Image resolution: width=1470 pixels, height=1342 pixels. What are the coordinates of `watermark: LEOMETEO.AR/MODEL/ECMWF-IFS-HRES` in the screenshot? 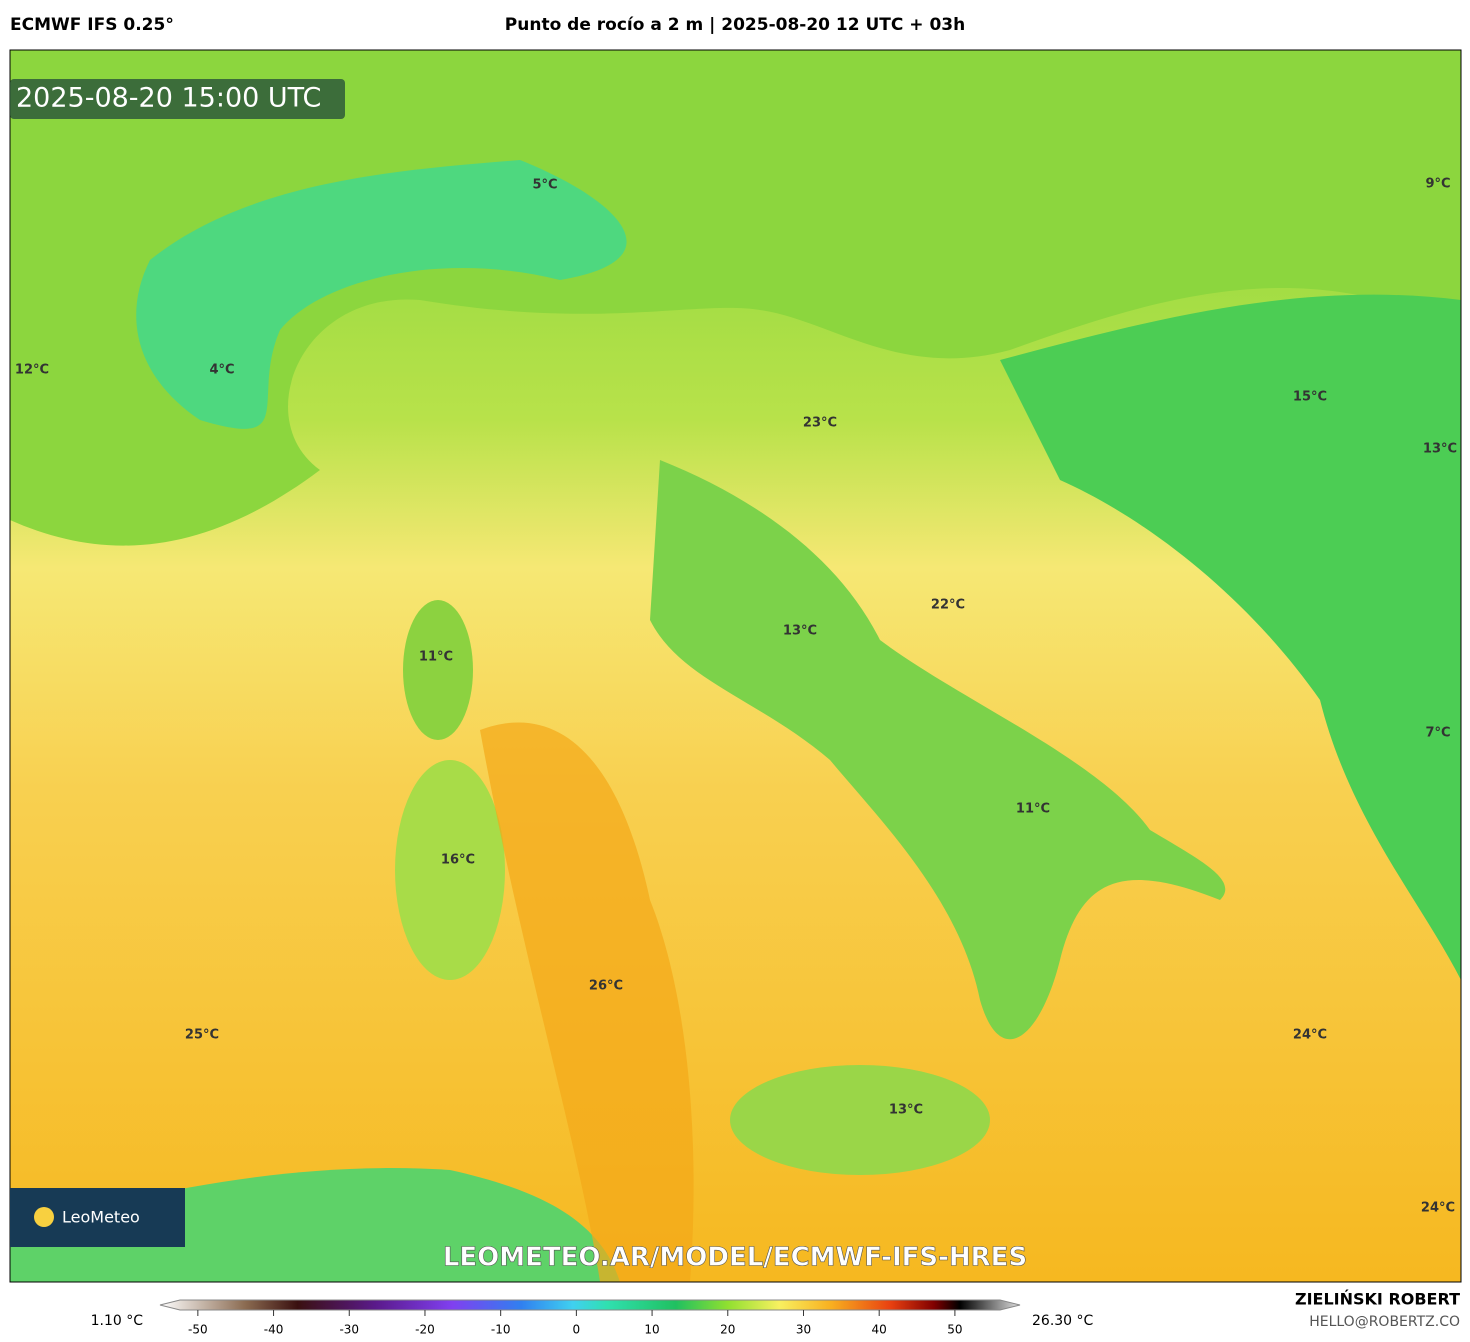 It's located at (735, 1258).